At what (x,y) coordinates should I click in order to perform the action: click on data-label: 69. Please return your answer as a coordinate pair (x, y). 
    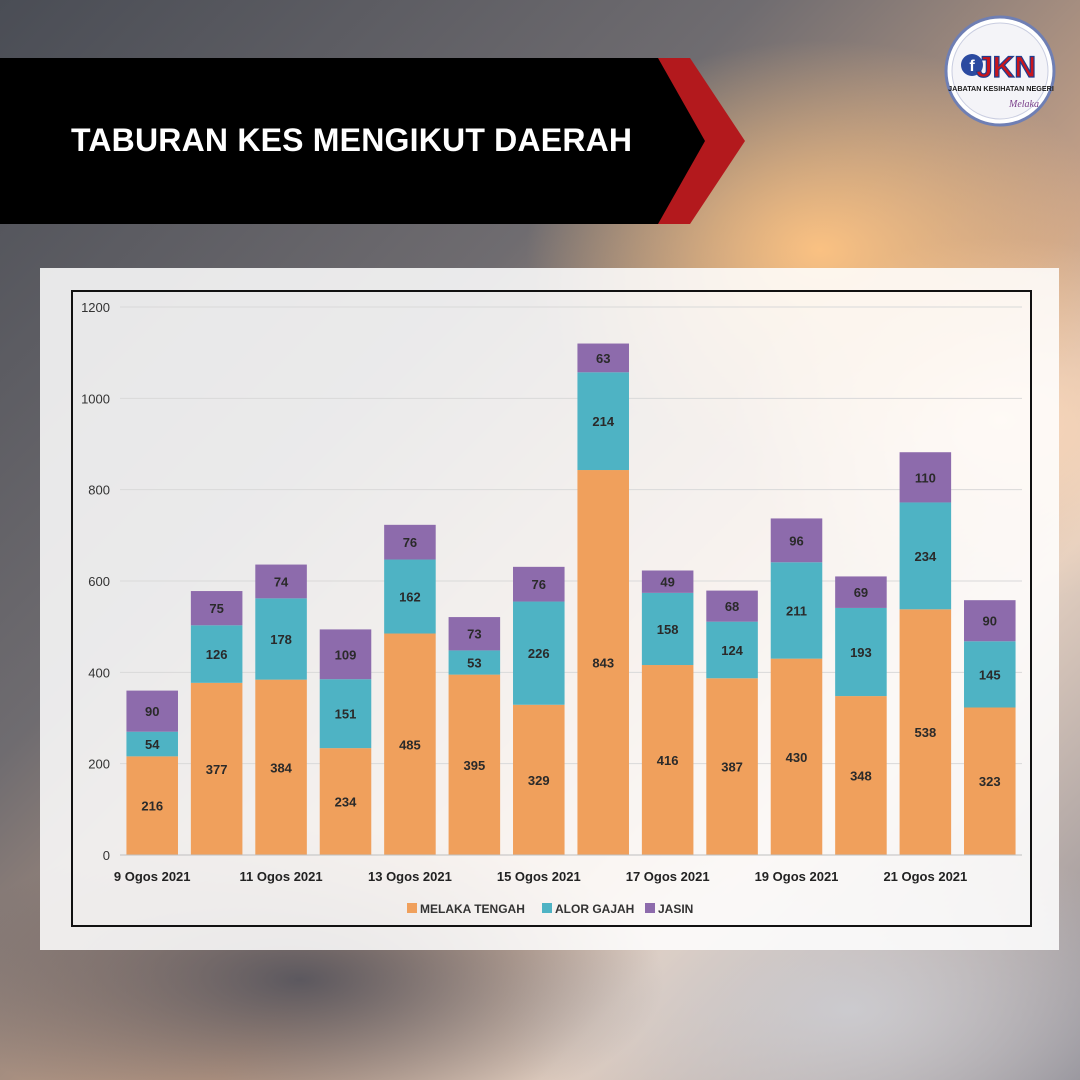
    Looking at the image, I should click on (861, 592).